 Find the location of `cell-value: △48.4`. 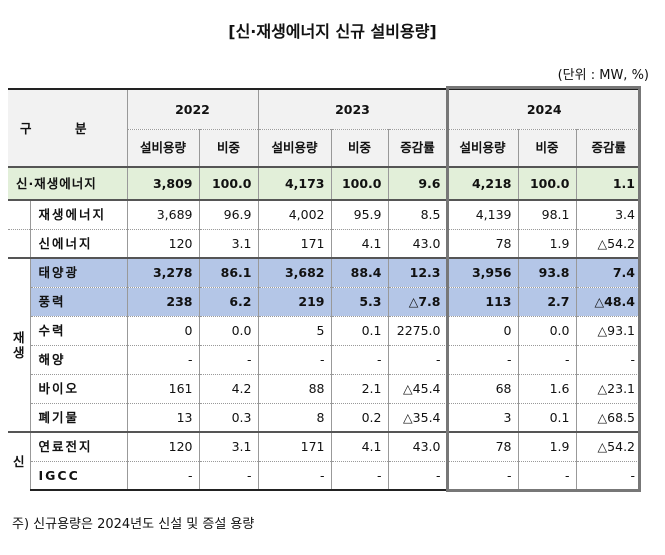

cell-value: △48.4 is located at coordinates (608, 301).